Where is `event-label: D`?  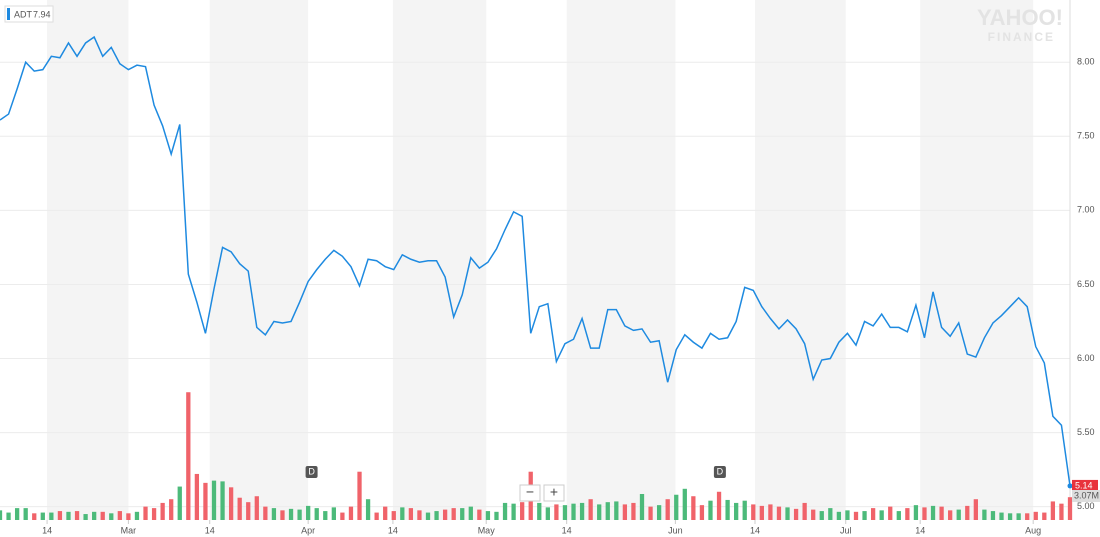
event-label: D is located at coordinates (720, 471).